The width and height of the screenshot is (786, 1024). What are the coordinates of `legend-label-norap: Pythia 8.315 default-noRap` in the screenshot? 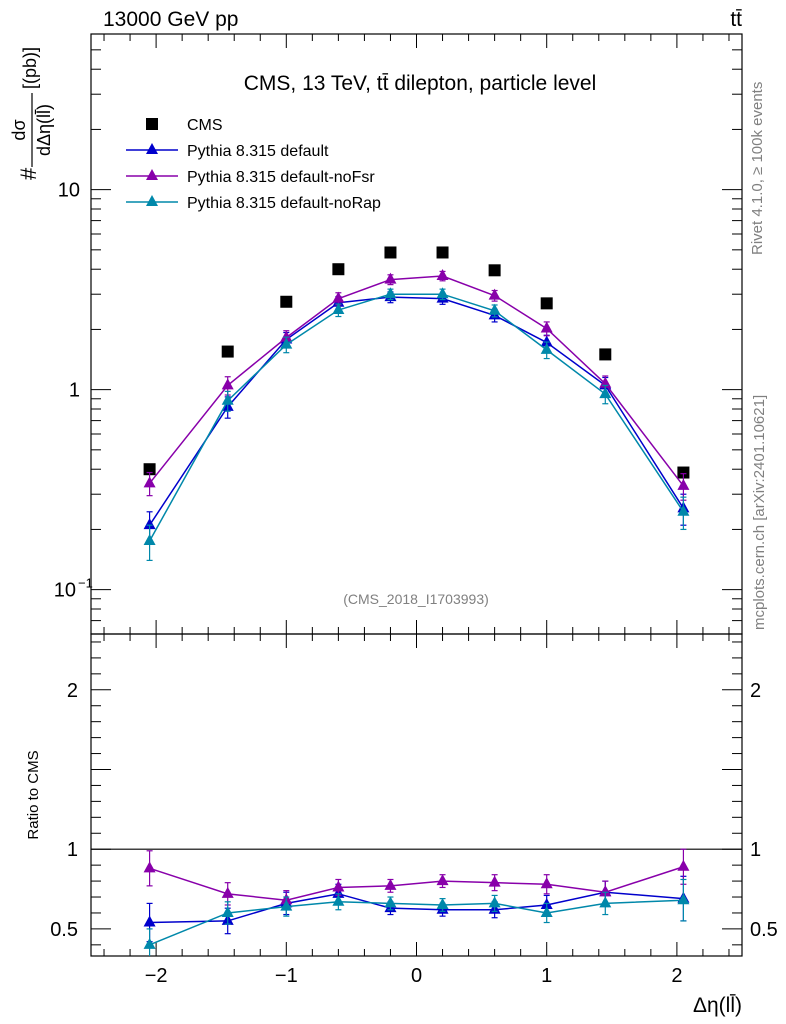 It's located at (284, 203).